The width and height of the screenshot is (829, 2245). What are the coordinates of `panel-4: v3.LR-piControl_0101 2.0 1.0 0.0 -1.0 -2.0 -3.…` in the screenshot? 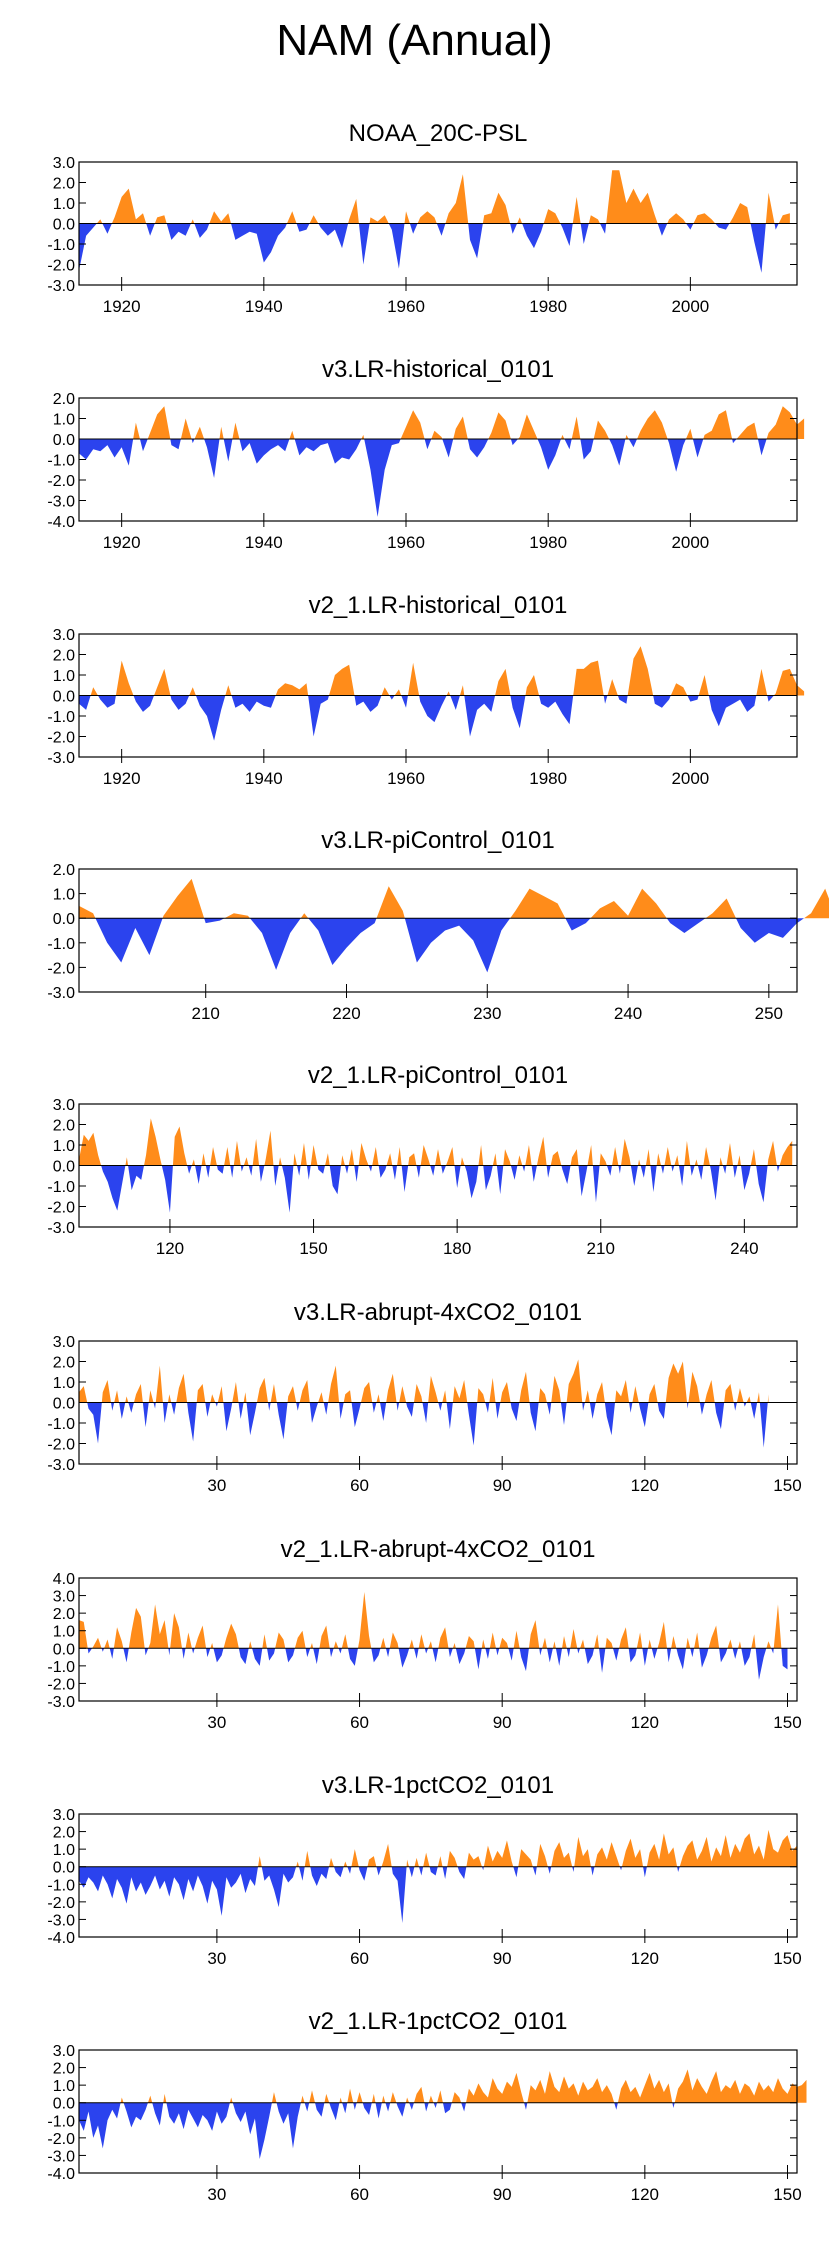 It's located at (438, 925).